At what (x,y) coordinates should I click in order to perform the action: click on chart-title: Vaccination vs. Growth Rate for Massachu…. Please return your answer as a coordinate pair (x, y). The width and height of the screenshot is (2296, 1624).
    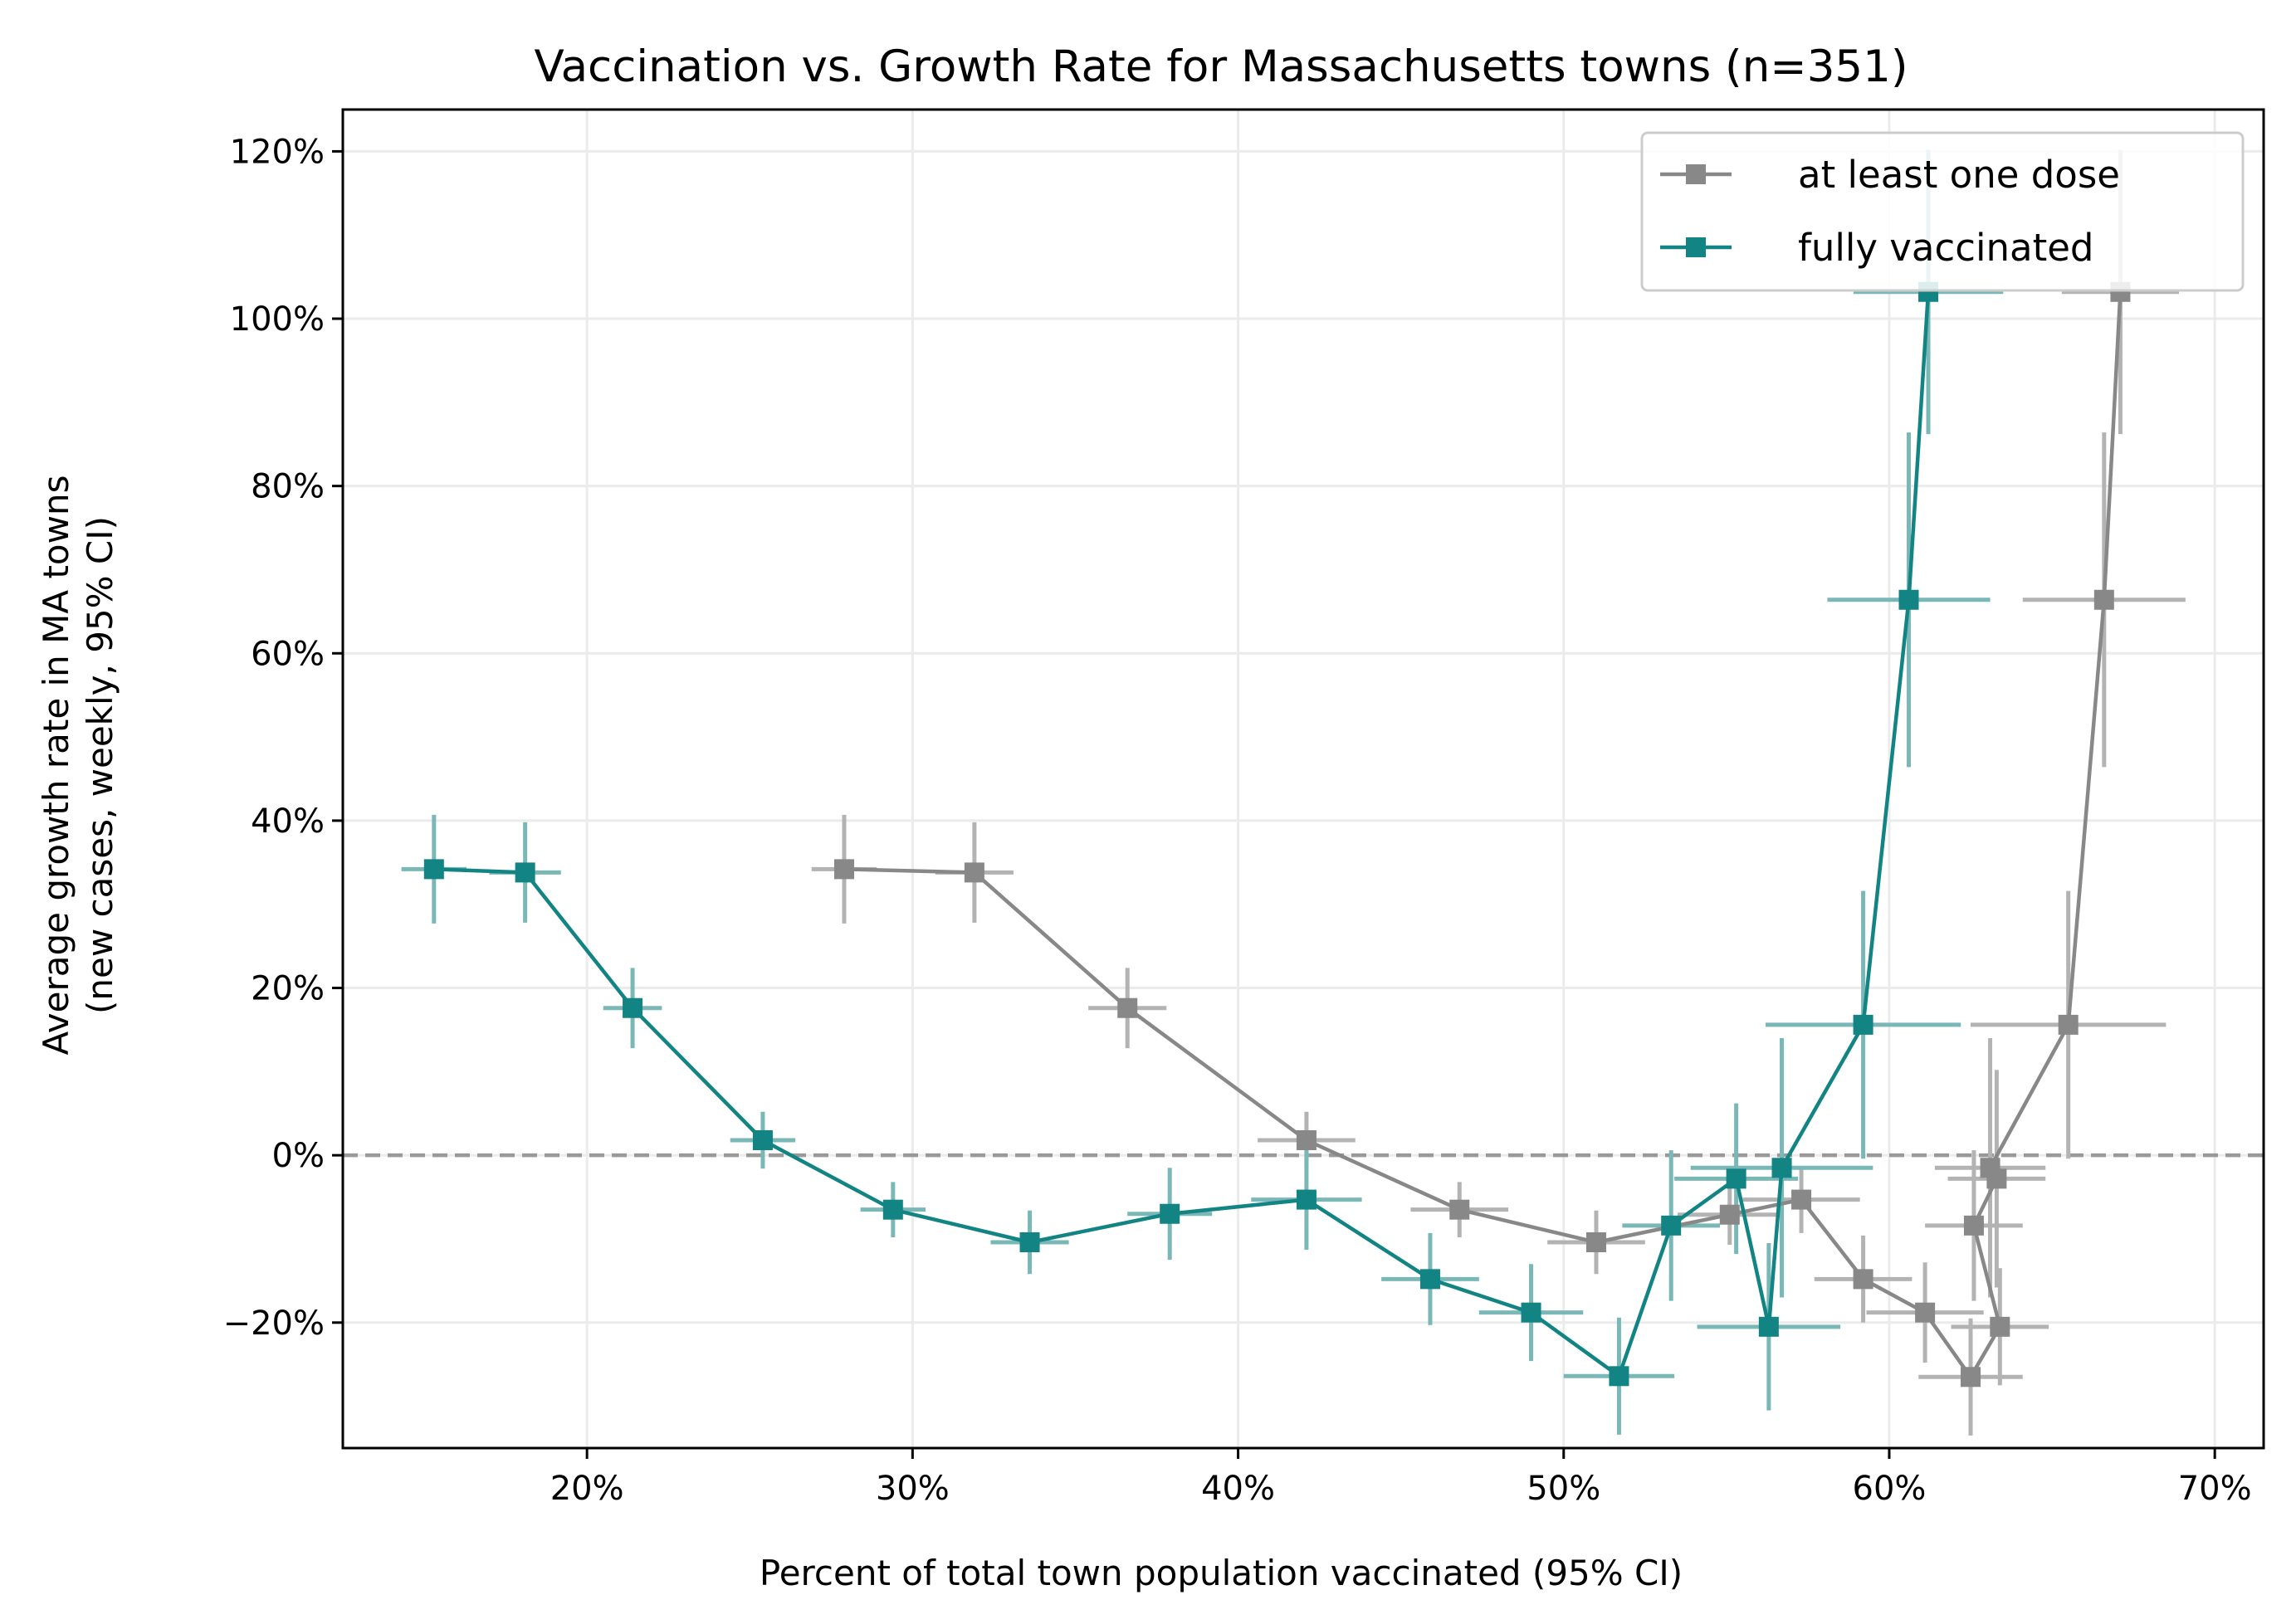
    Looking at the image, I should click on (1221, 66).